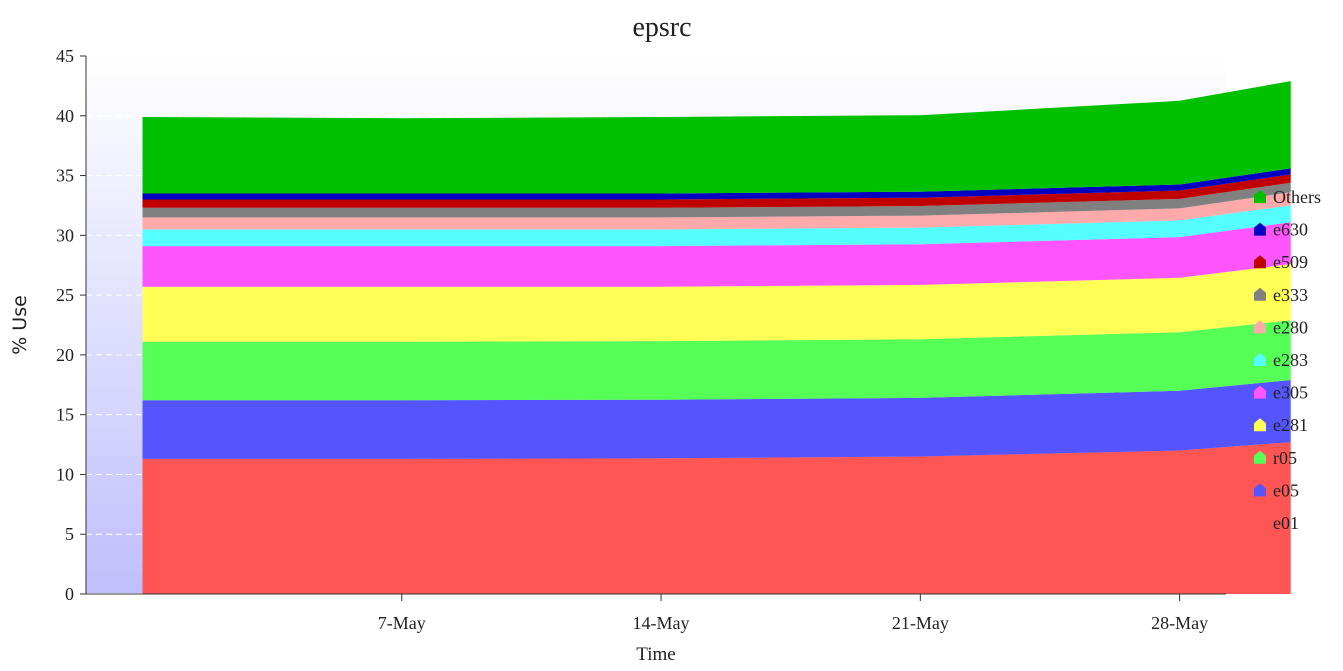 The height and width of the screenshot is (671, 1343). I want to click on legend-item-e509: e509, so click(1281, 262).